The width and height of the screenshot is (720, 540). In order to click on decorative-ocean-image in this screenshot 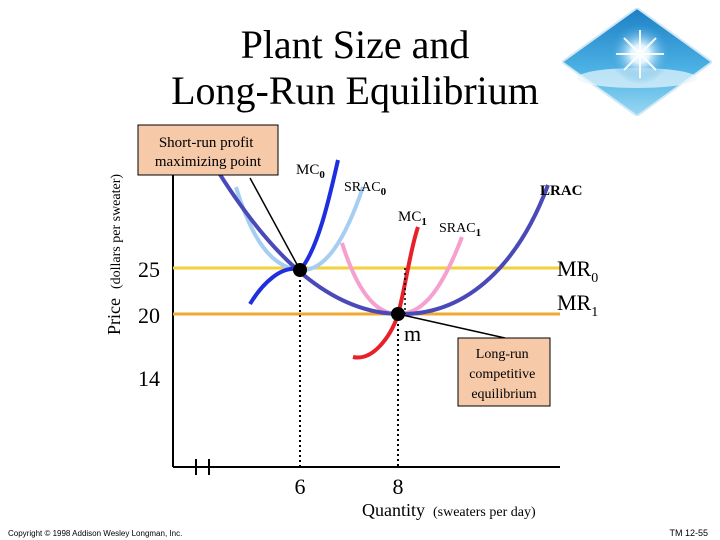, I will do `click(637, 62)`.